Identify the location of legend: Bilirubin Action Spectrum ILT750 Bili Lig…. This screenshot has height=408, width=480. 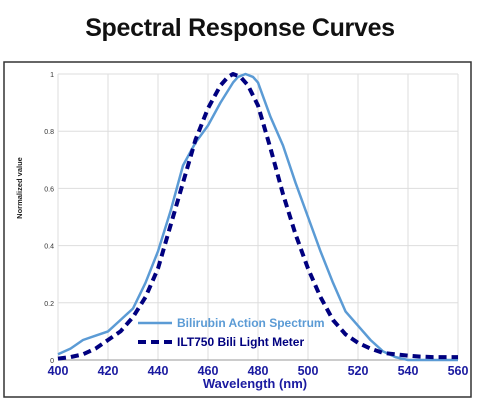
(231, 332).